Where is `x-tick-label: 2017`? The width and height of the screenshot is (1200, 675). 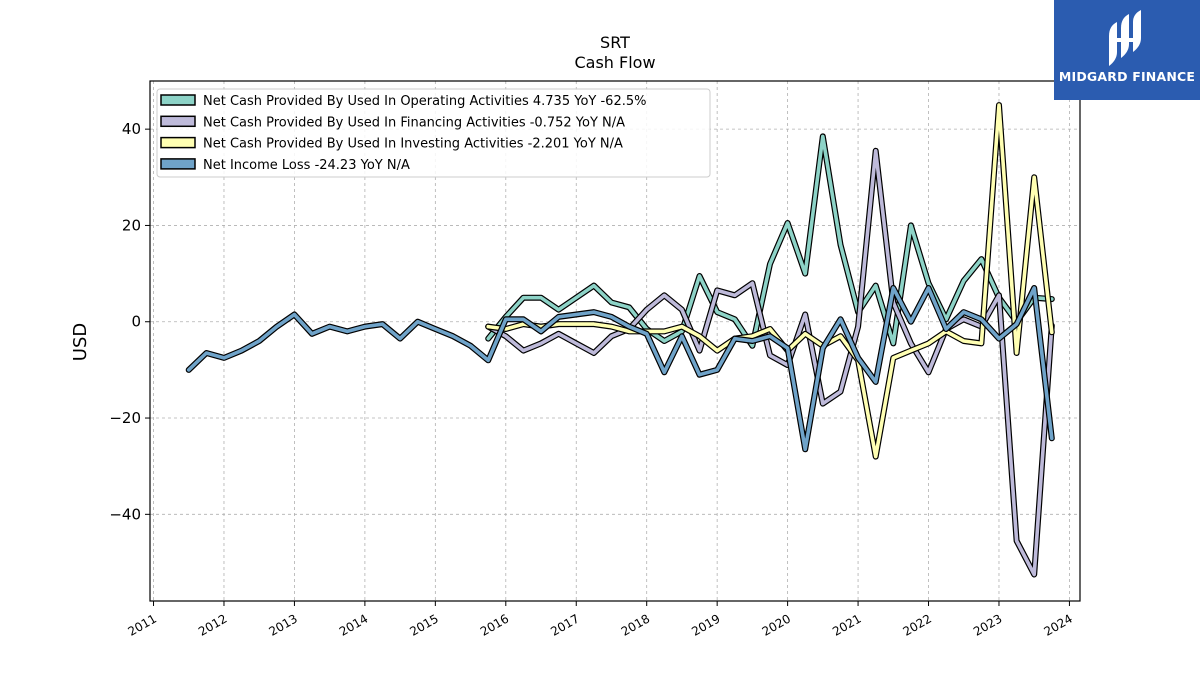 x-tick-label: 2017 is located at coordinates (564, 624).